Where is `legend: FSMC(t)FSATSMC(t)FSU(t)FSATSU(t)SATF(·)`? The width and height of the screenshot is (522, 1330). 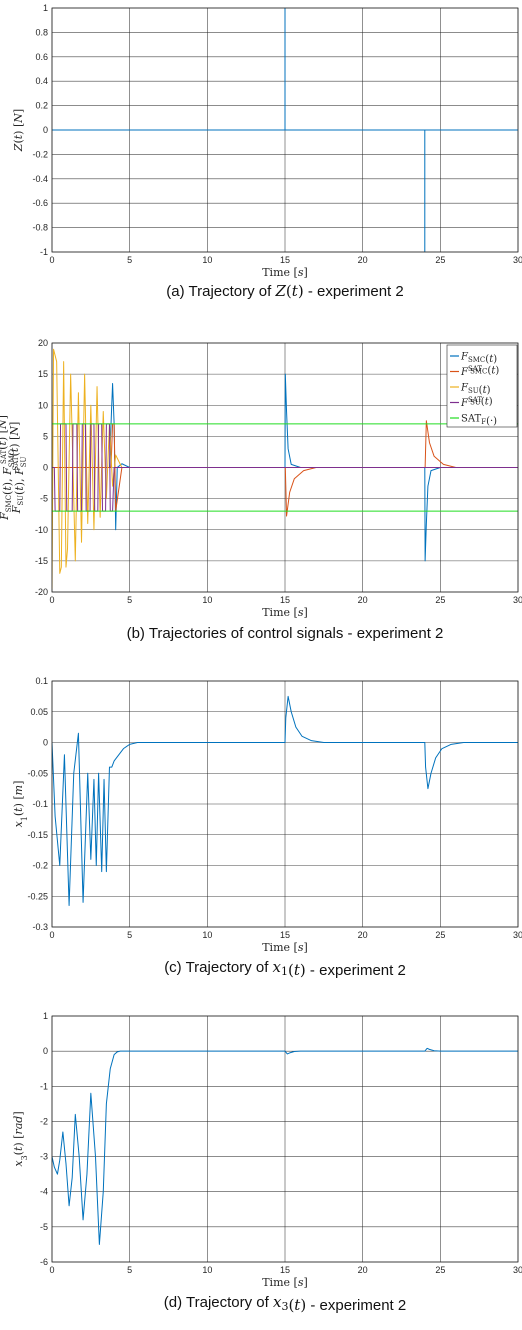 legend: FSMC(t)FSATSMC(t)FSU(t)FSATSU(t)SATF(·) is located at coordinates (482, 386).